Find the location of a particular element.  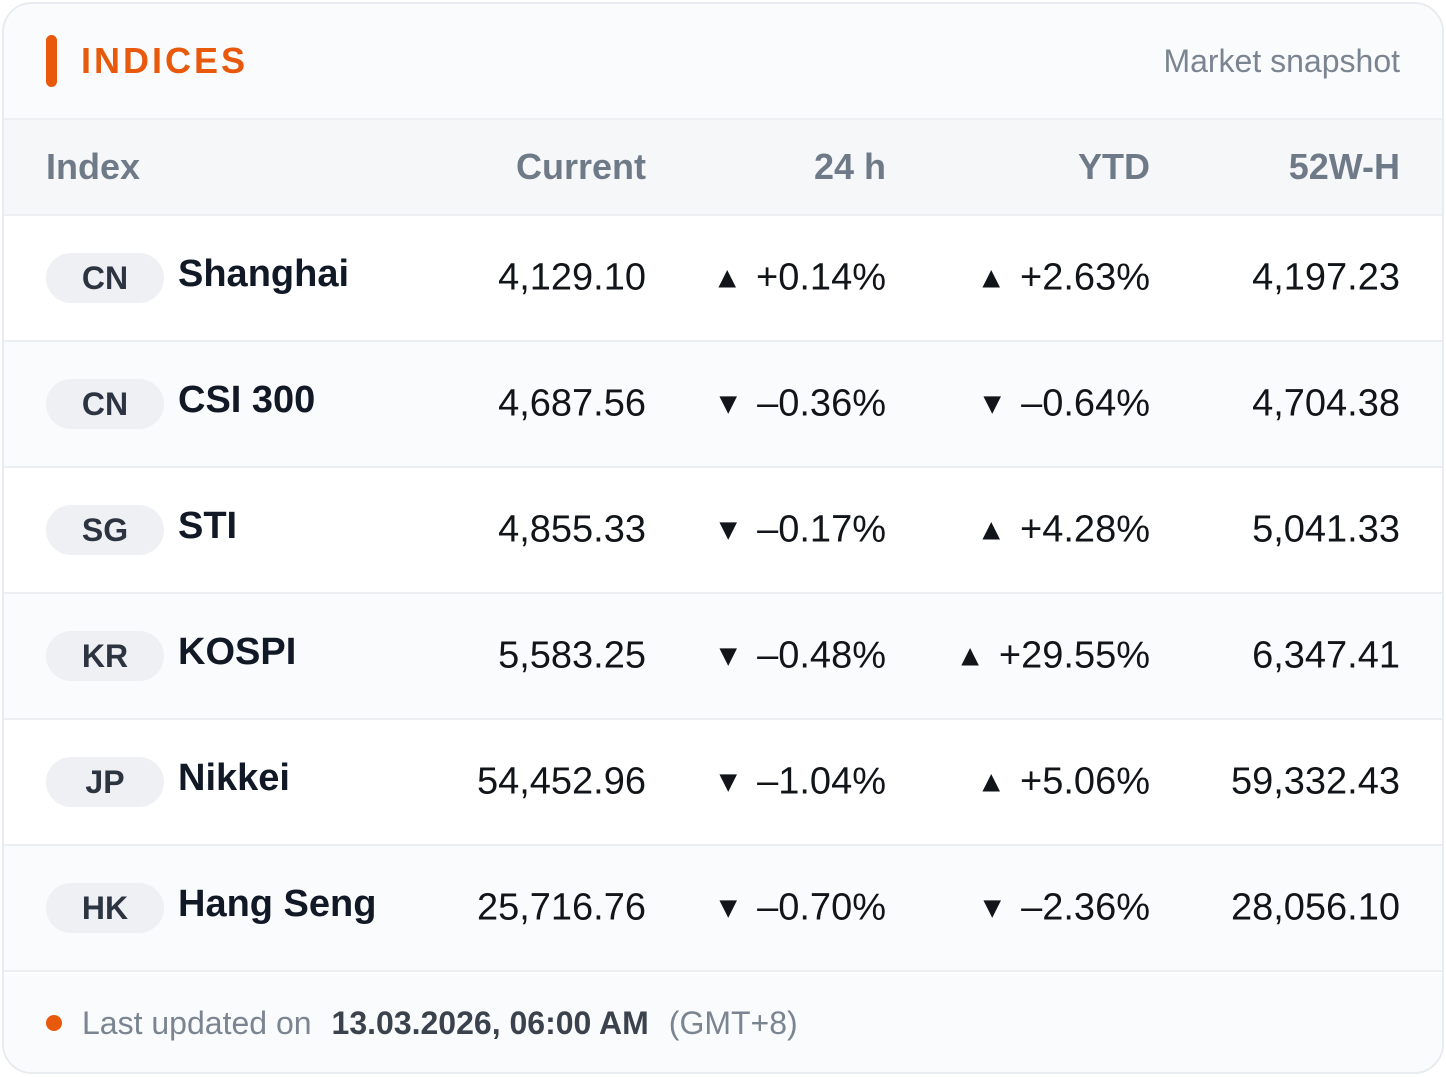

high-52w-value: 4,704.38 is located at coordinates (1326, 403).